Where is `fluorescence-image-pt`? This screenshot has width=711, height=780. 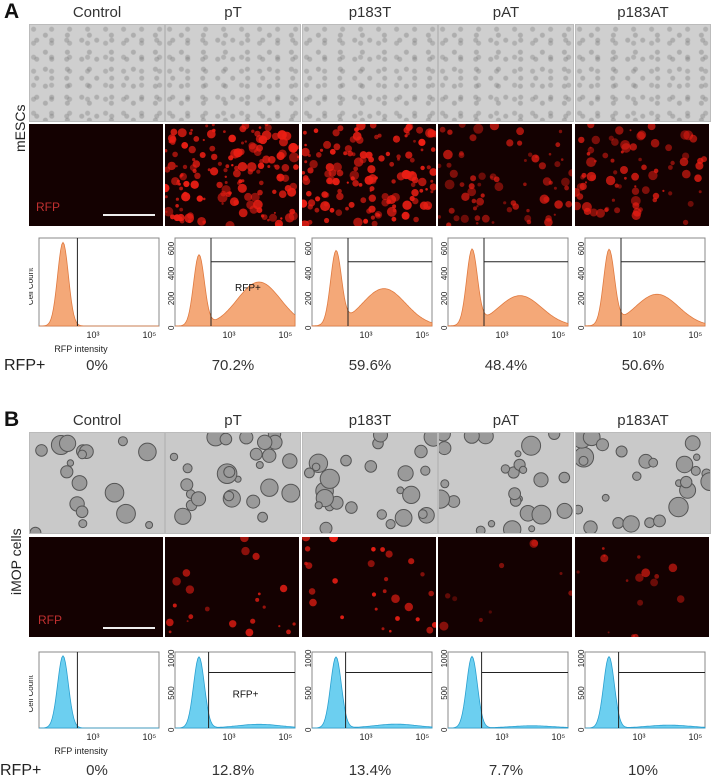
fluorescence-image-pt is located at coordinates (232, 587).